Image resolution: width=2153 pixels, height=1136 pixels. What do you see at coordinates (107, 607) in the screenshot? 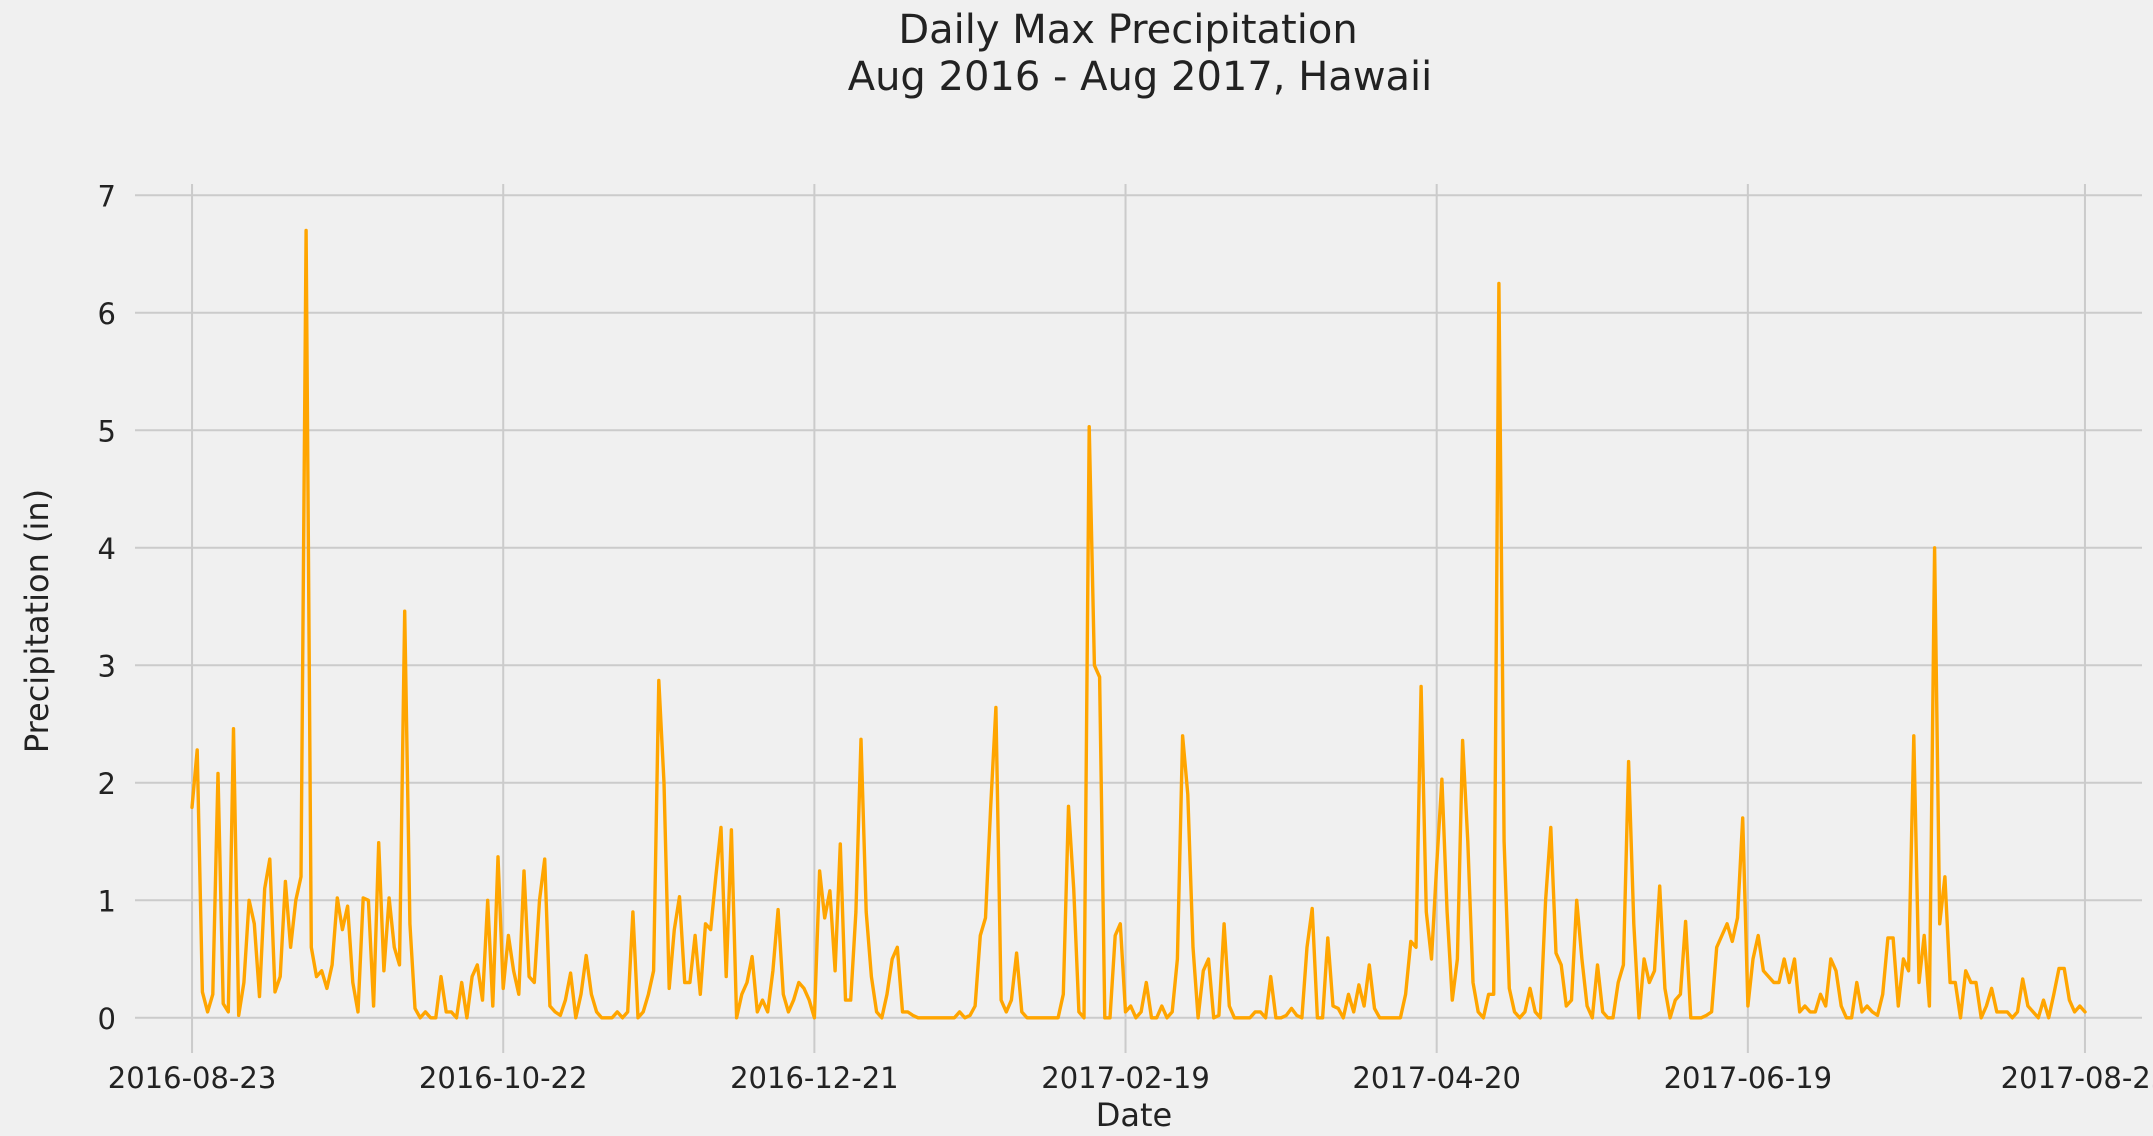
I see `y-axis-ticks: 0 1 2 3 4 5 6 7` at bounding box center [107, 607].